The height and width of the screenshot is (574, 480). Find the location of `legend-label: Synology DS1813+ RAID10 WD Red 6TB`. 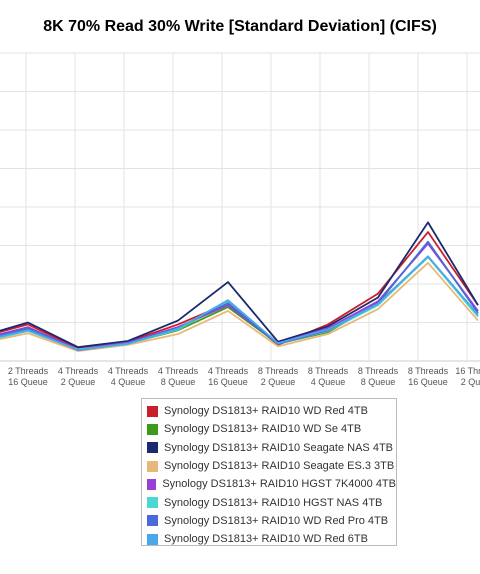

legend-label: Synology DS1813+ RAID10 WD Red 6TB is located at coordinates (266, 539).